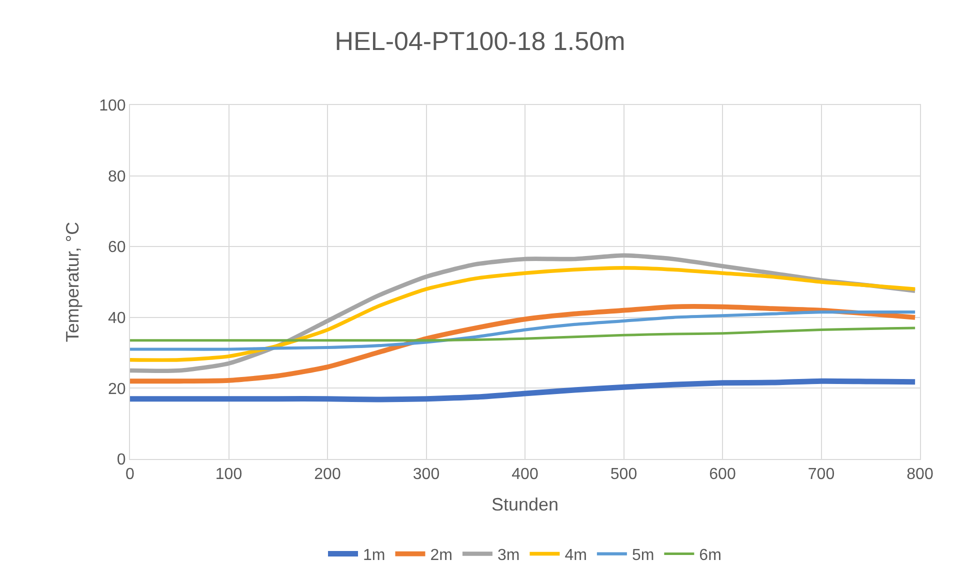  I want to click on x-axis-title: Stunden, so click(525, 504).